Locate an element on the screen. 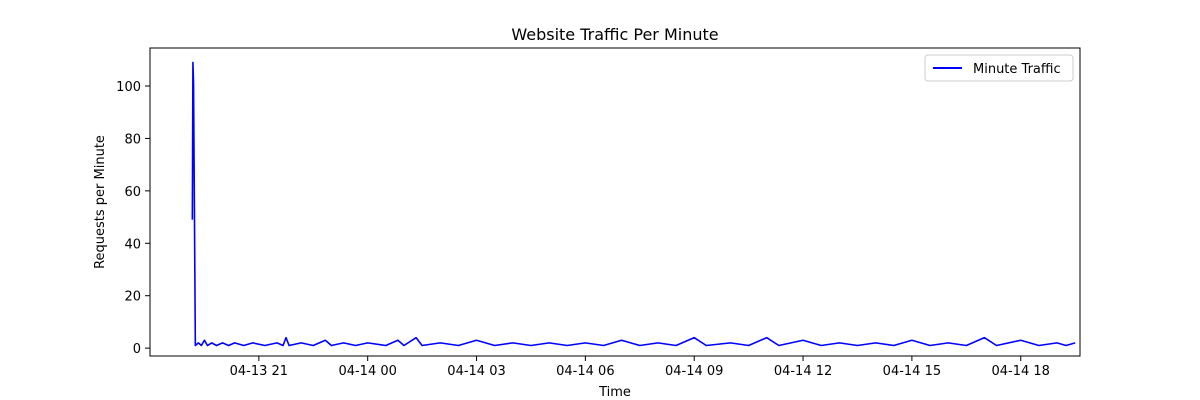  x-tick-label: 04-14 03 is located at coordinates (476, 371).